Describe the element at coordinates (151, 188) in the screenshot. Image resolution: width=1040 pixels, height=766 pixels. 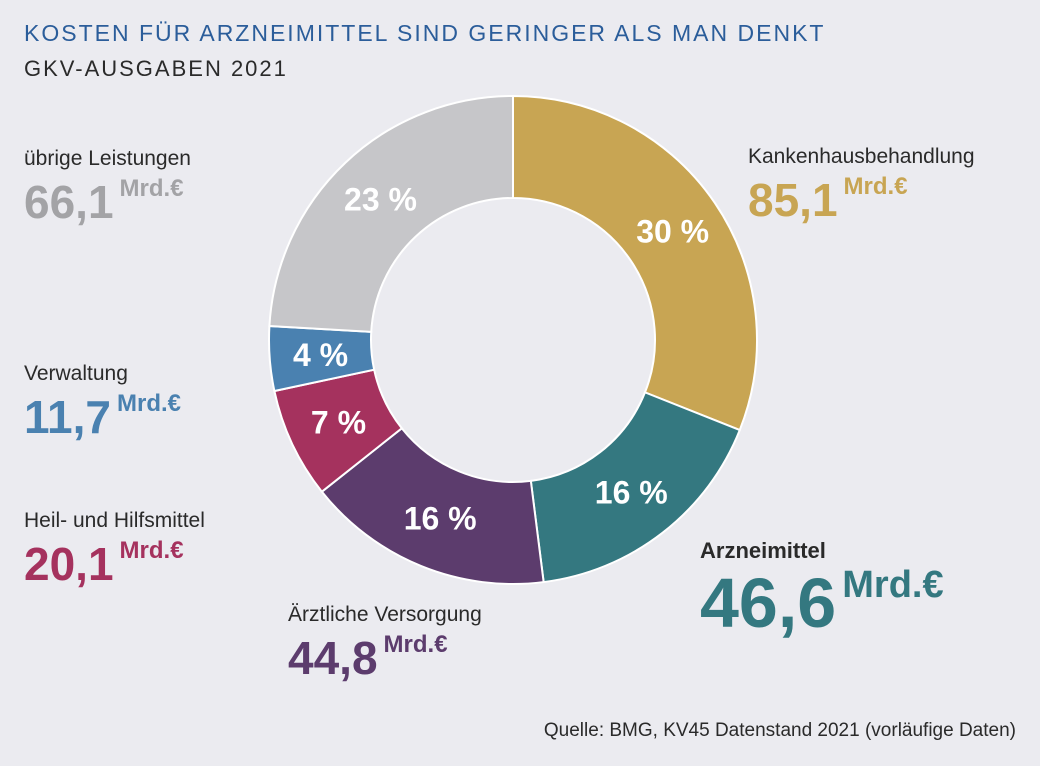
I see `label-uebrige-unit: Mrd.€` at that location.